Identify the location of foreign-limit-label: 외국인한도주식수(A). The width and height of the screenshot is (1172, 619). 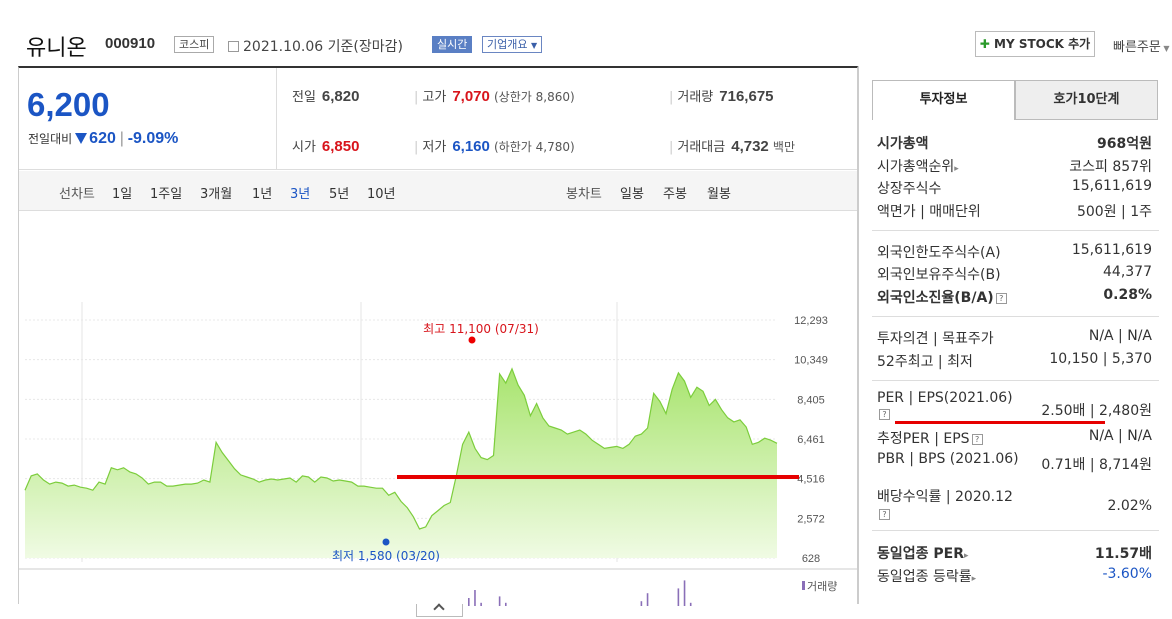
(939, 253).